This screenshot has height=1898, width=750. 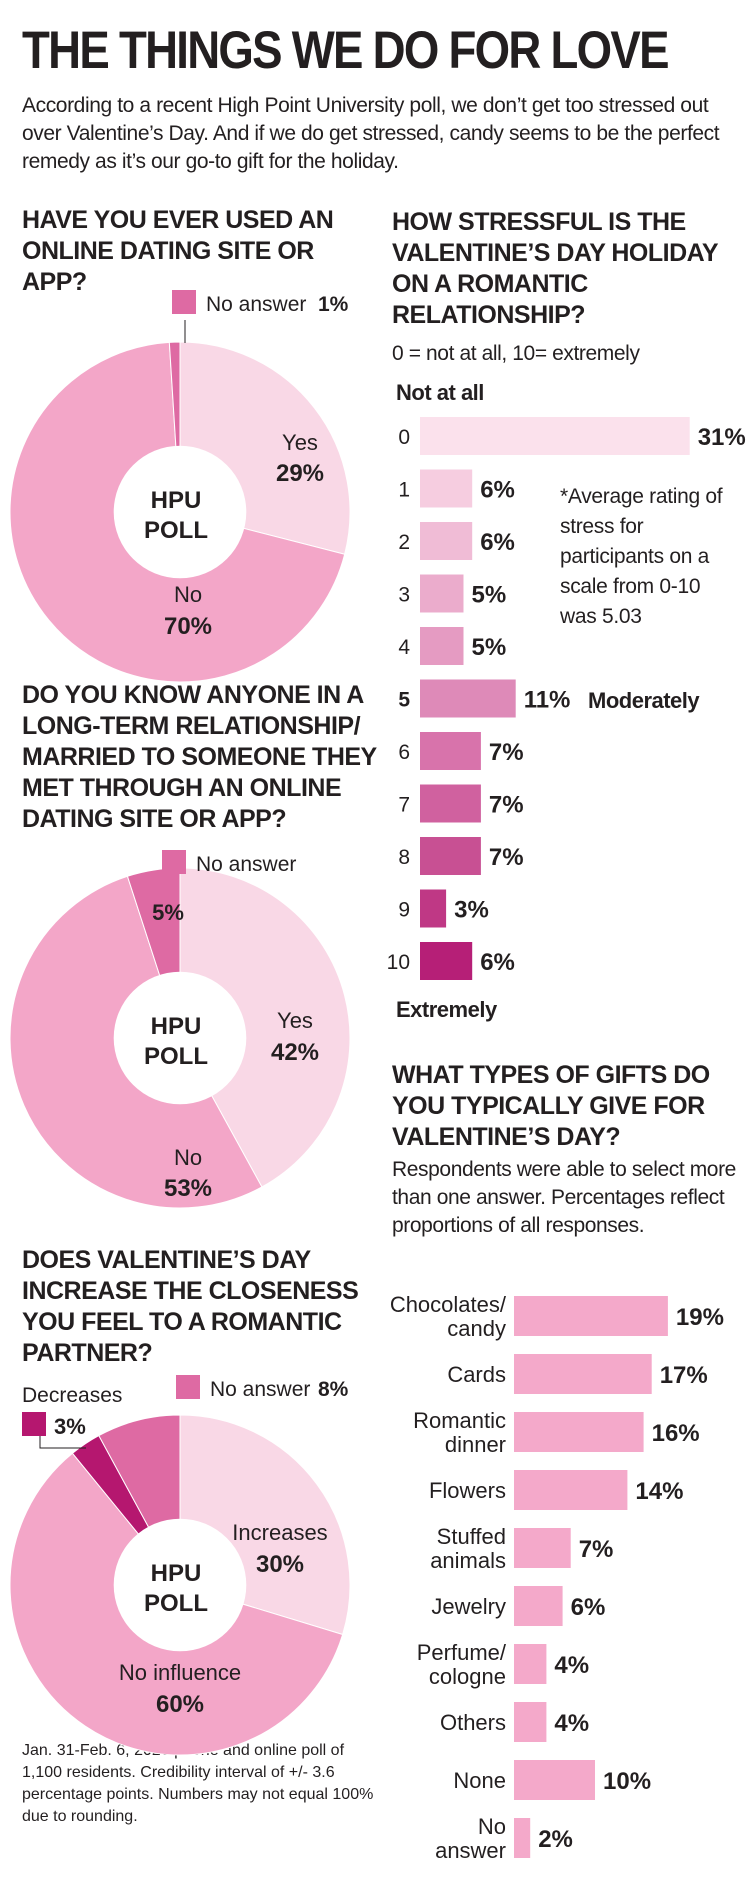 What do you see at coordinates (468, 1560) in the screenshot?
I see `gift-category-label: animals` at bounding box center [468, 1560].